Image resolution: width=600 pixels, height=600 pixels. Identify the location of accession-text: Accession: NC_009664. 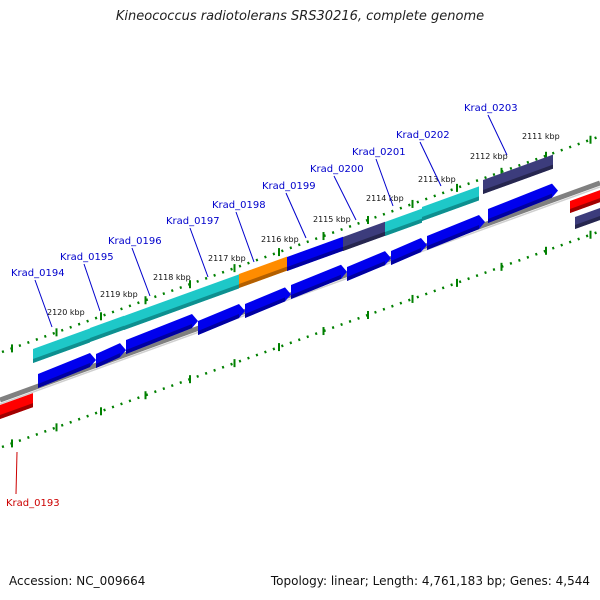
(77, 581).